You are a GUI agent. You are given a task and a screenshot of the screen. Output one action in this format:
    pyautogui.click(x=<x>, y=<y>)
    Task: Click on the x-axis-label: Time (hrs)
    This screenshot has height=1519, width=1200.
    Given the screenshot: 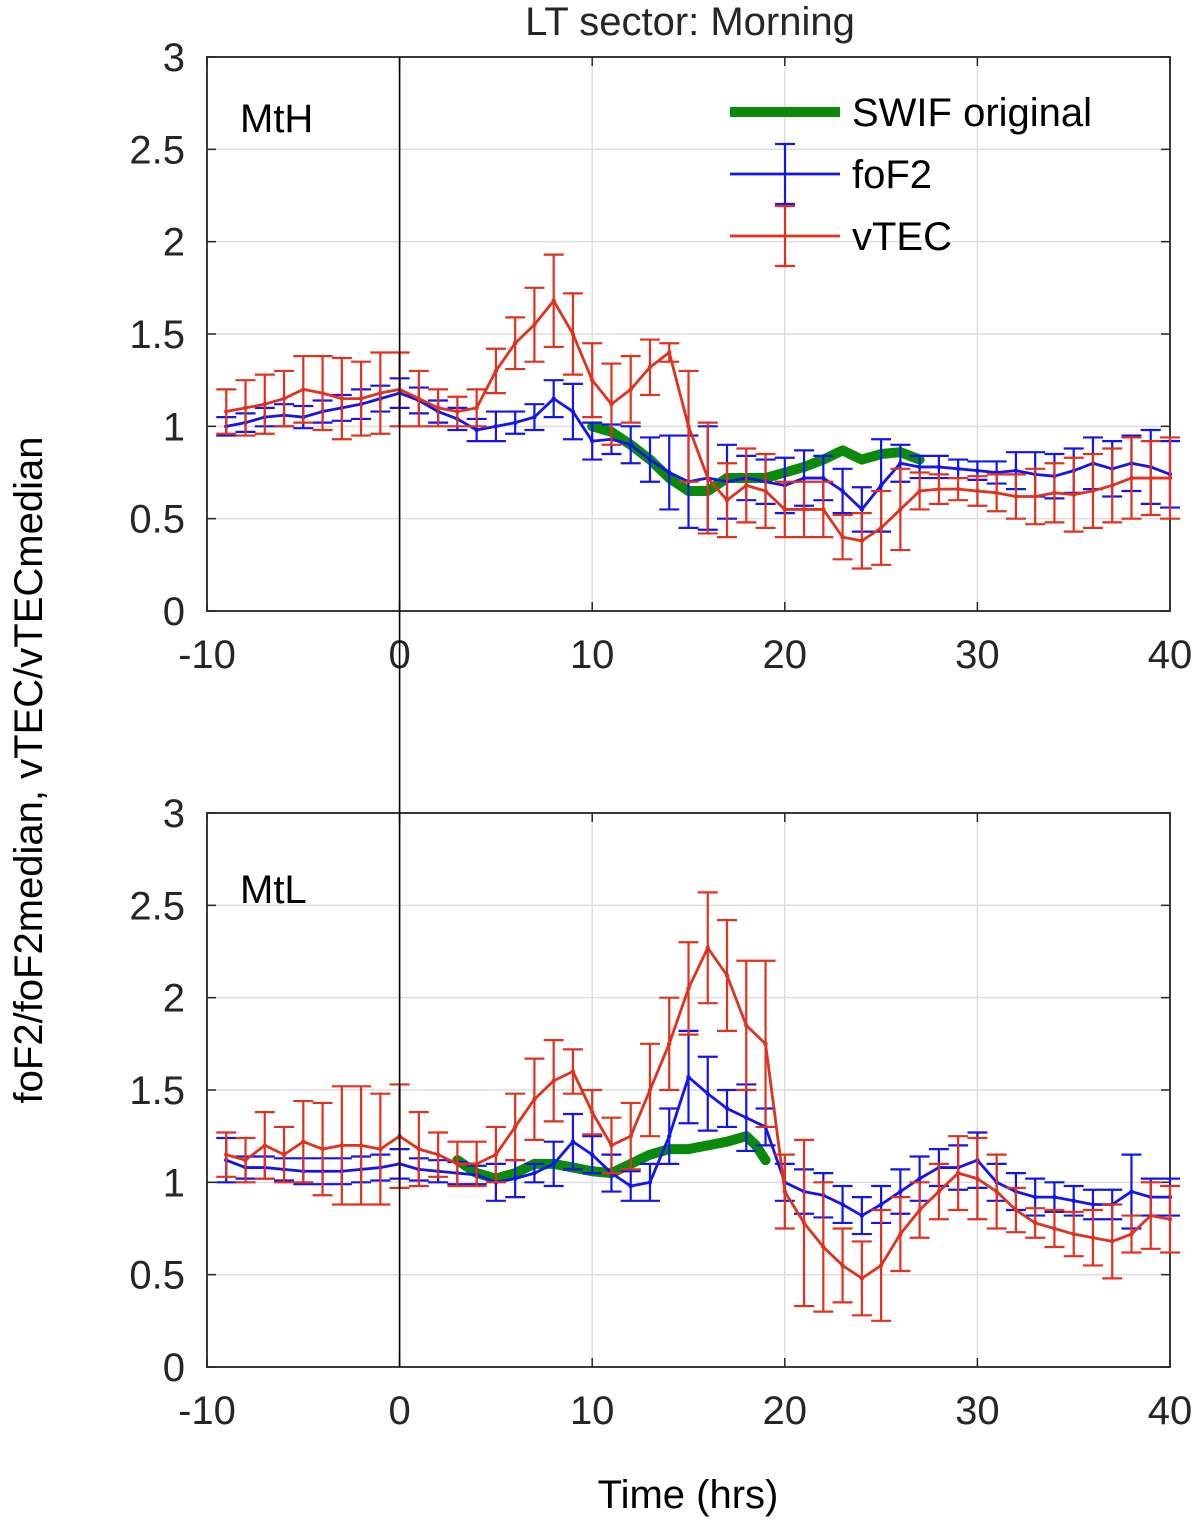 What is the action you would take?
    pyautogui.click(x=688, y=1495)
    